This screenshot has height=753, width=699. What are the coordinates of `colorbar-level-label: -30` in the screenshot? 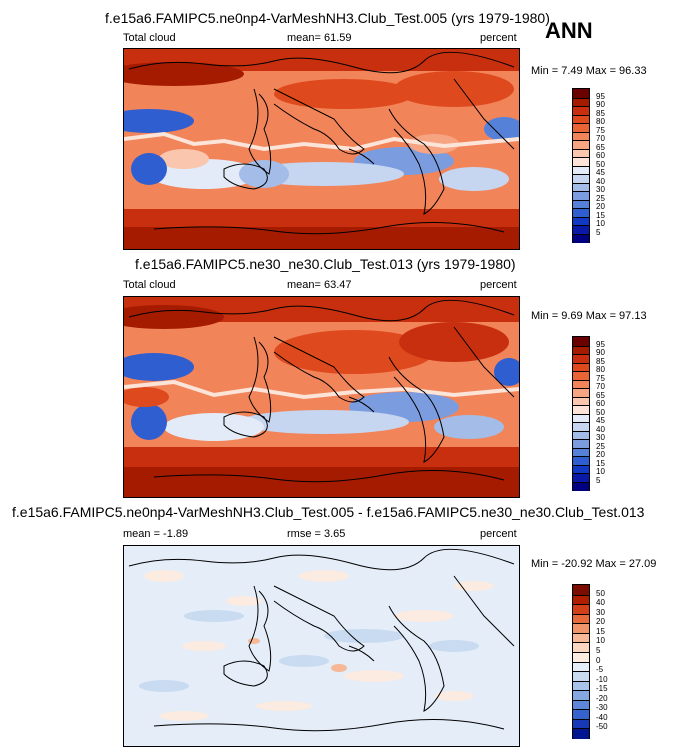 It's located at (602, 708).